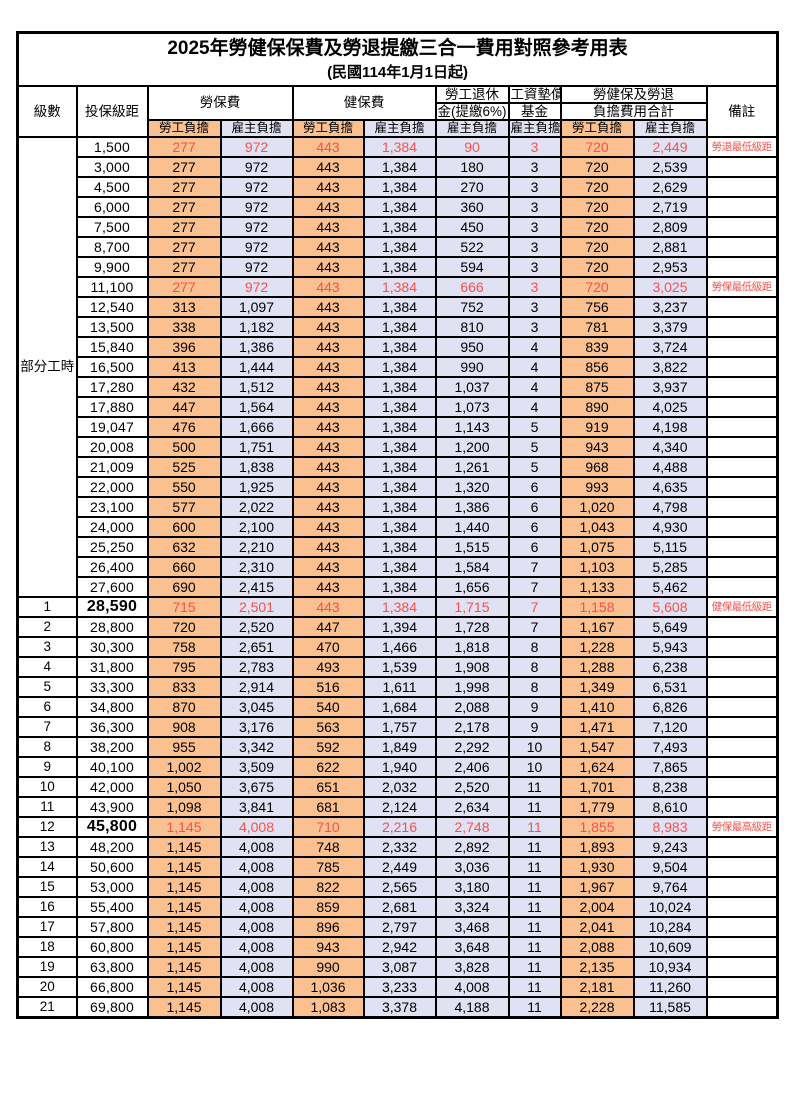  What do you see at coordinates (472, 966) in the screenshot?
I see `pension-employer-cell: 3,828` at bounding box center [472, 966].